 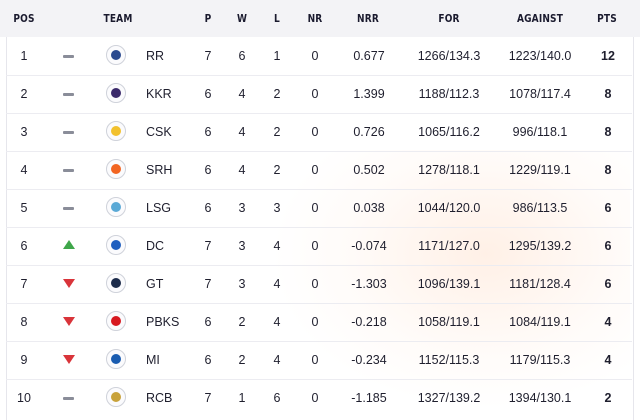 I want to click on team-name: RCB, so click(x=159, y=398).